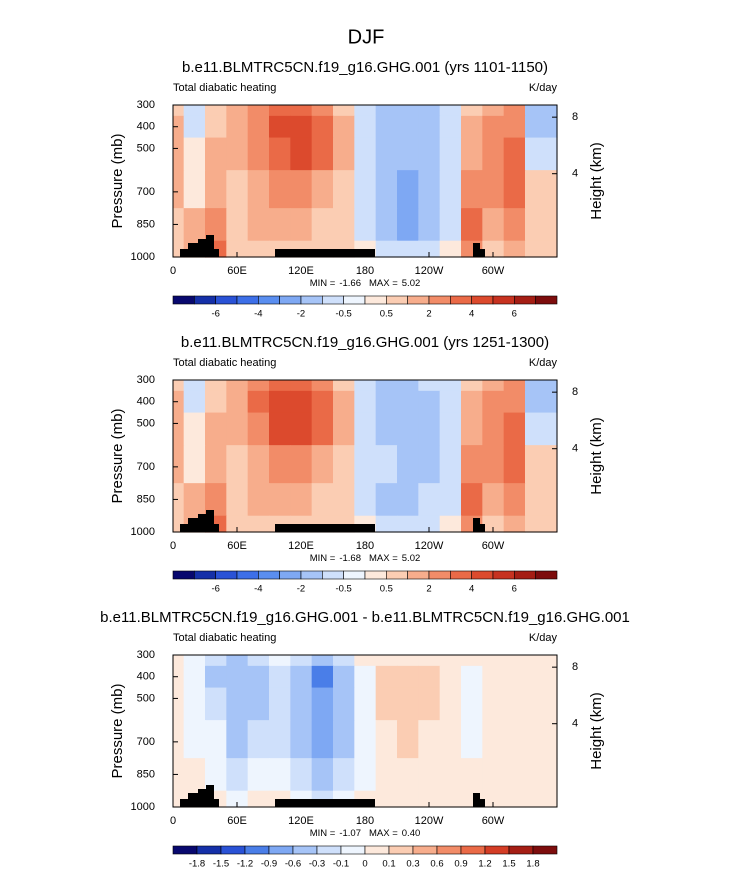 The image size is (733, 888). I want to click on y-tick-label: 300, so click(146, 380).